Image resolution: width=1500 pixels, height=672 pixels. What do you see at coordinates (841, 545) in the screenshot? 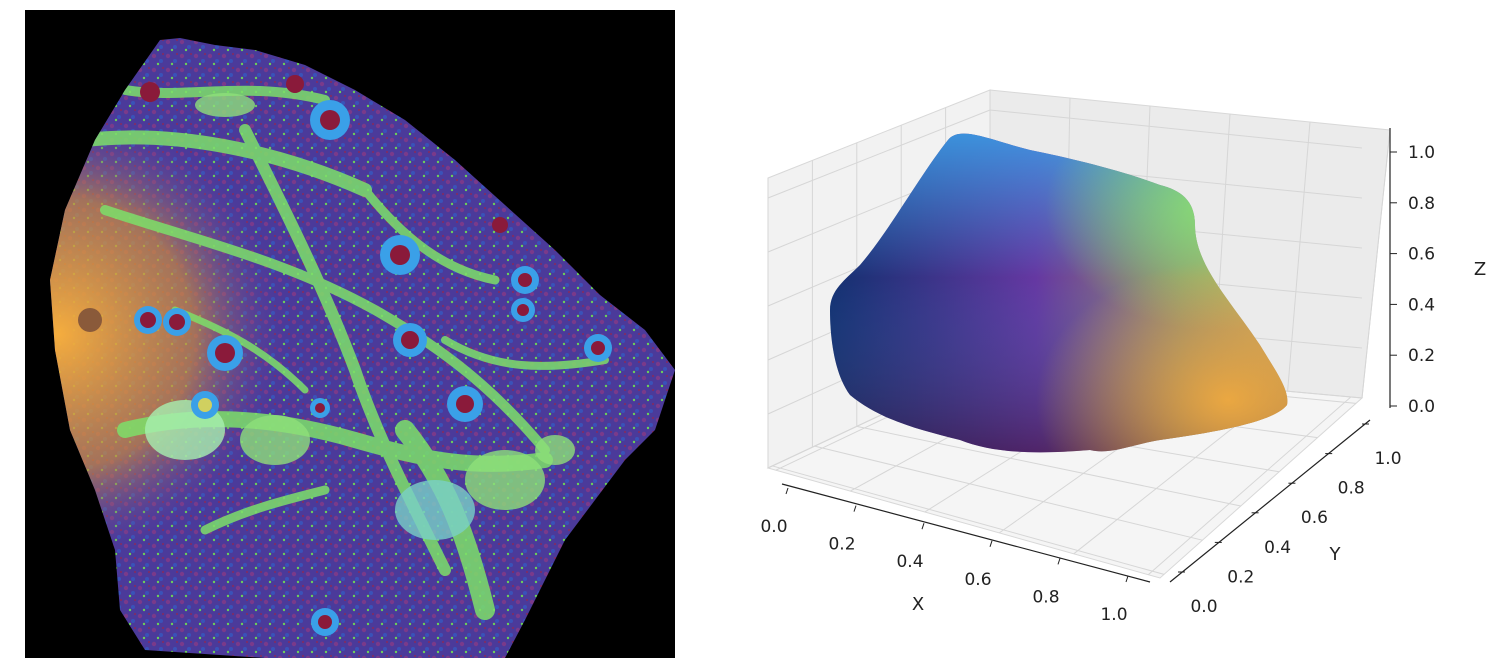
I see `x-tick-label: 0.2` at bounding box center [841, 545].